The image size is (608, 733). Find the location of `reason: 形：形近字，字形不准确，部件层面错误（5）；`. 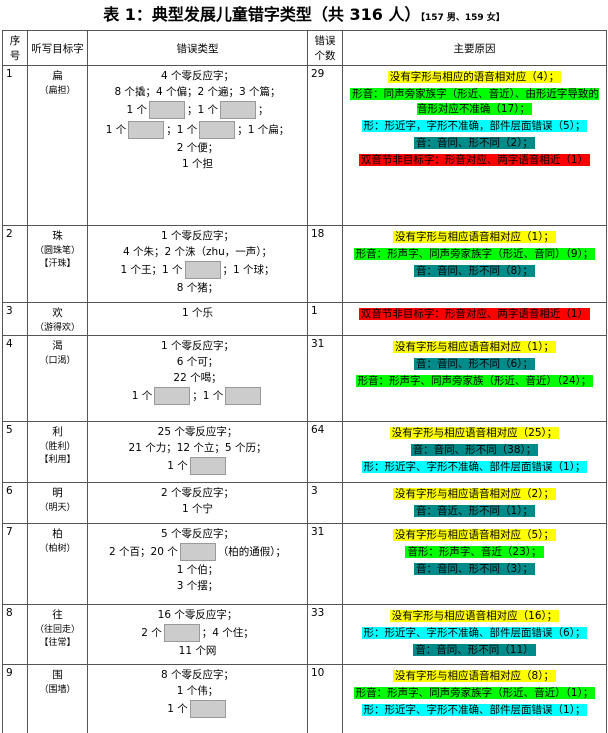

reason: 形：形近字，字形不准确，部件层面错误（5）； is located at coordinates (474, 126).